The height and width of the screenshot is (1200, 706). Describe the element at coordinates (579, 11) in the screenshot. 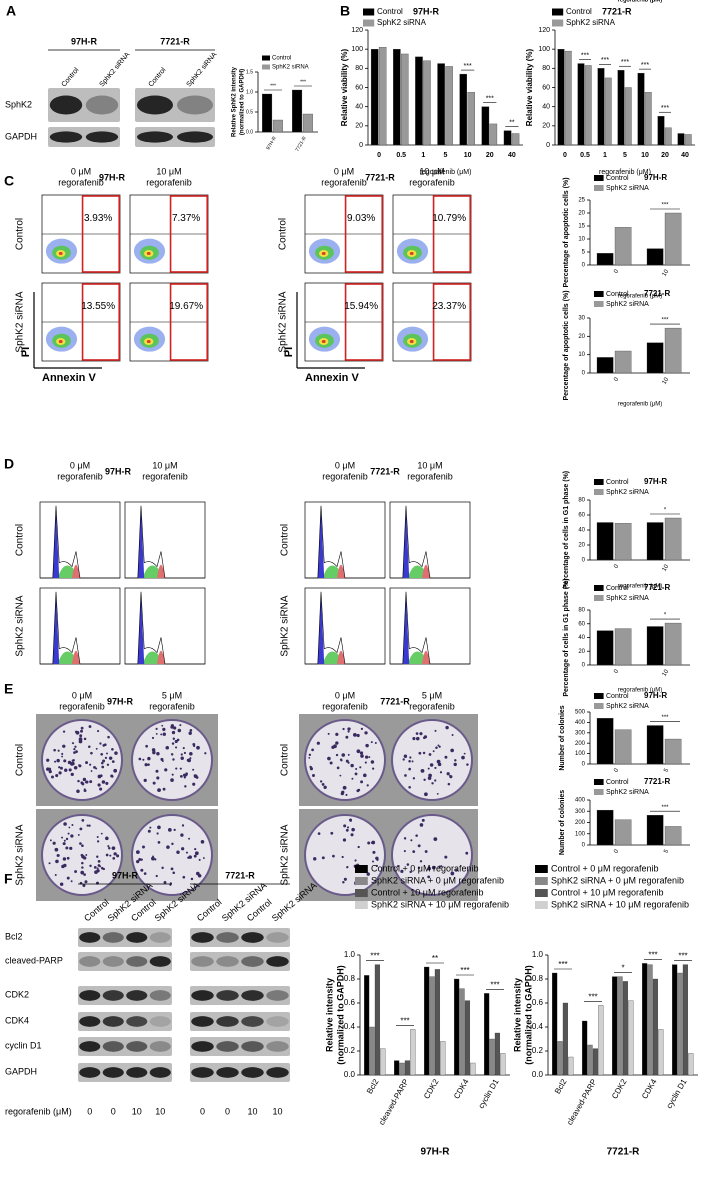

I see `legend-label: Control` at that location.